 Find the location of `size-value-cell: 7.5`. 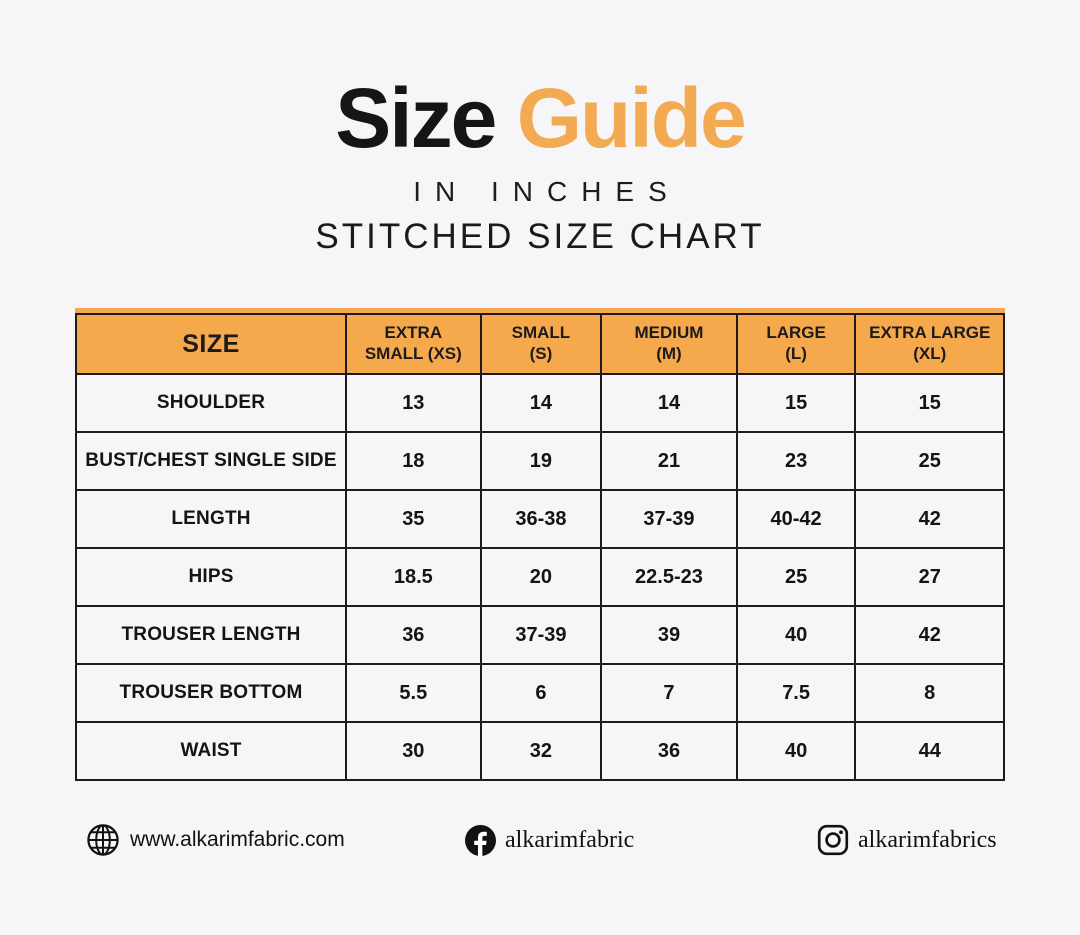

size-value-cell: 7.5 is located at coordinates (796, 693).